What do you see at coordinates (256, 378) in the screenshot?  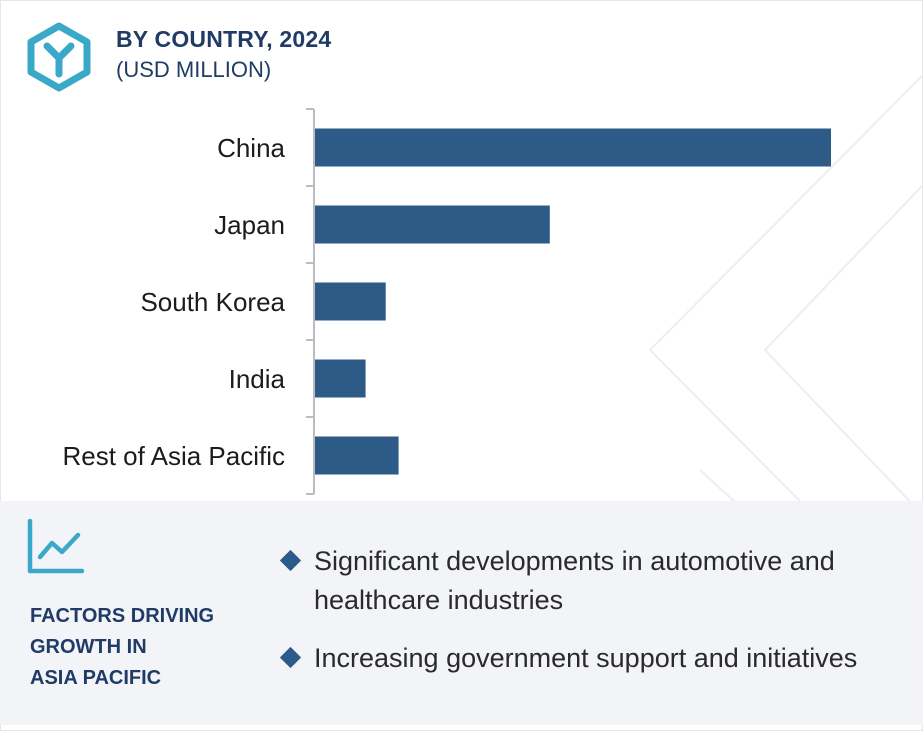 I see `category-label: India` at bounding box center [256, 378].